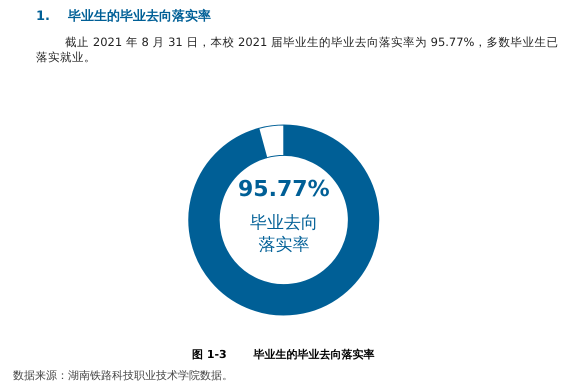  I want to click on source-note: 数据来源：湖南铁路科技职业技术学院数据。, so click(123, 375).